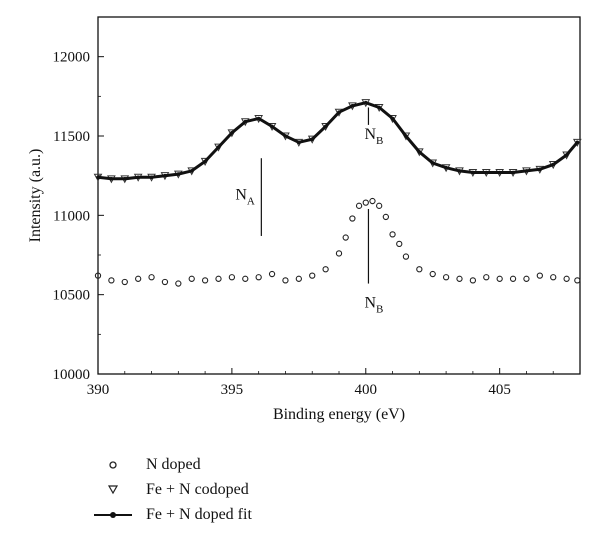 The width and height of the screenshot is (600, 545). What do you see at coordinates (499, 390) in the screenshot?
I see `x-tick-label: 405` at bounding box center [499, 390].